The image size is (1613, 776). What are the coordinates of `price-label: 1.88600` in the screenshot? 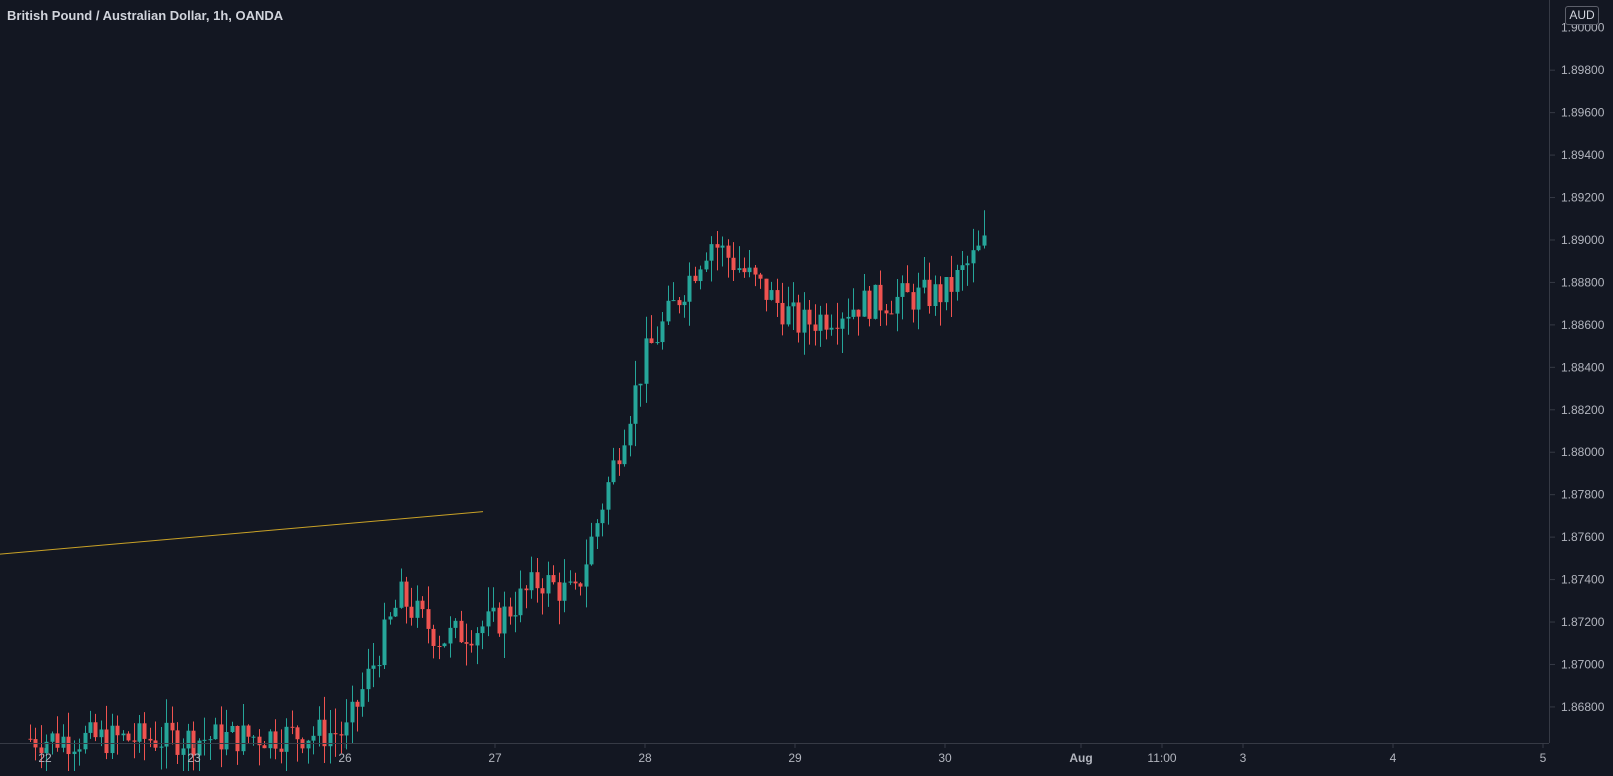 It's located at (1583, 325).